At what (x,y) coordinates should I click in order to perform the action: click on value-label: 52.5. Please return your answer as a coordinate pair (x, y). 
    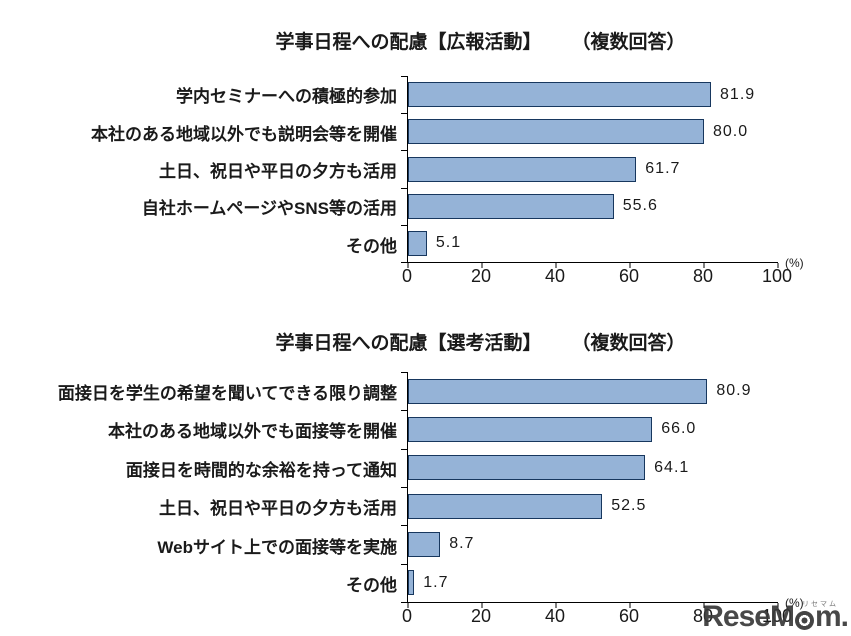
    Looking at the image, I should click on (629, 506).